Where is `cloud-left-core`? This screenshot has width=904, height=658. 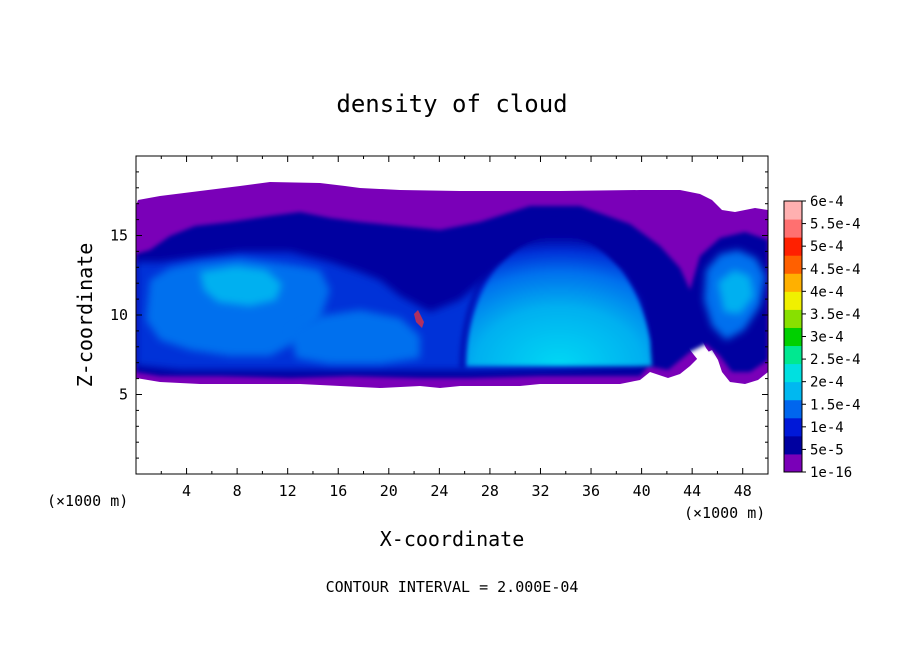
cloud-left-core is located at coordinates (241, 286).